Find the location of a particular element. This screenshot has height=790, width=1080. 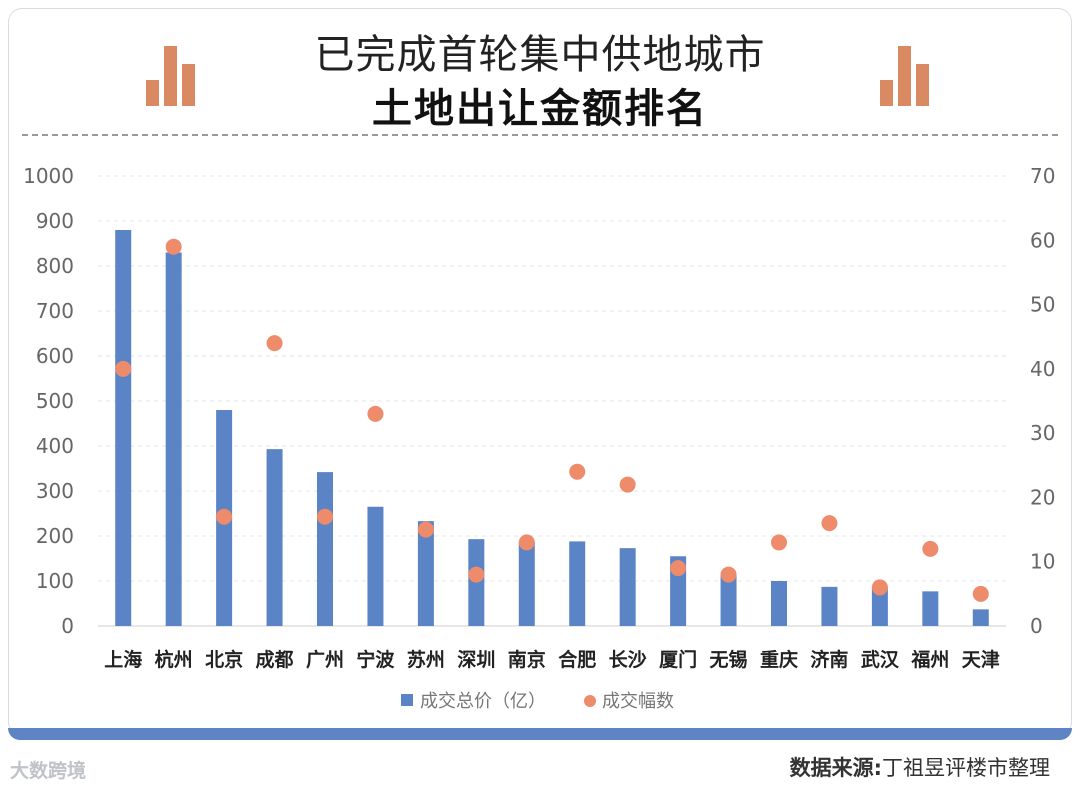

source-note: 数据来源:丁祖昱评楼市整理 is located at coordinates (920, 767).